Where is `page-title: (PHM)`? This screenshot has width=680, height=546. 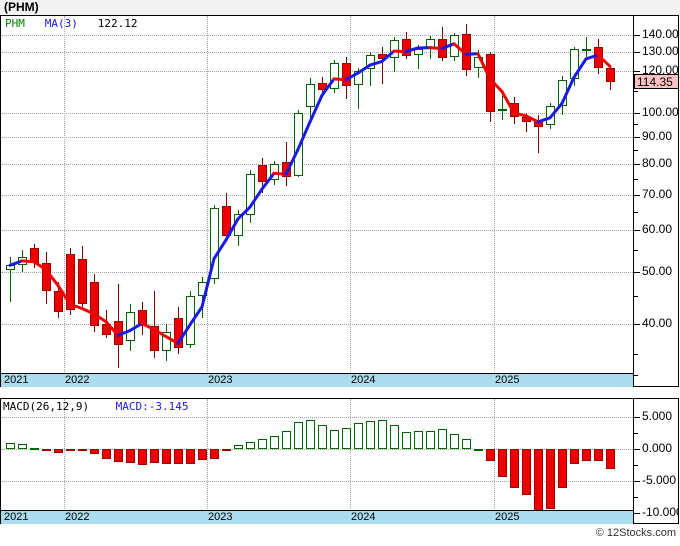 page-title: (PHM) is located at coordinates (21, 7).